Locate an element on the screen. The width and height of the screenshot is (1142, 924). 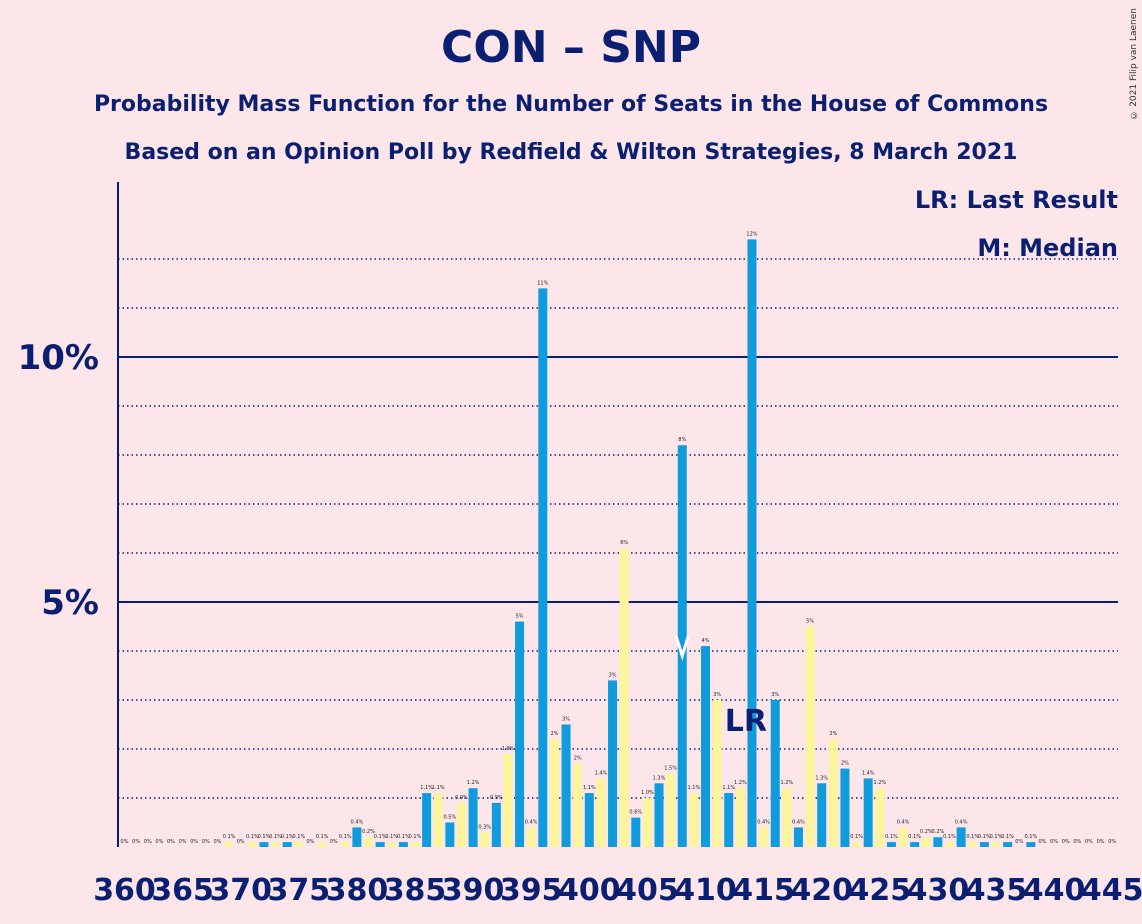
median-marker is located at coordinates (682, 648).